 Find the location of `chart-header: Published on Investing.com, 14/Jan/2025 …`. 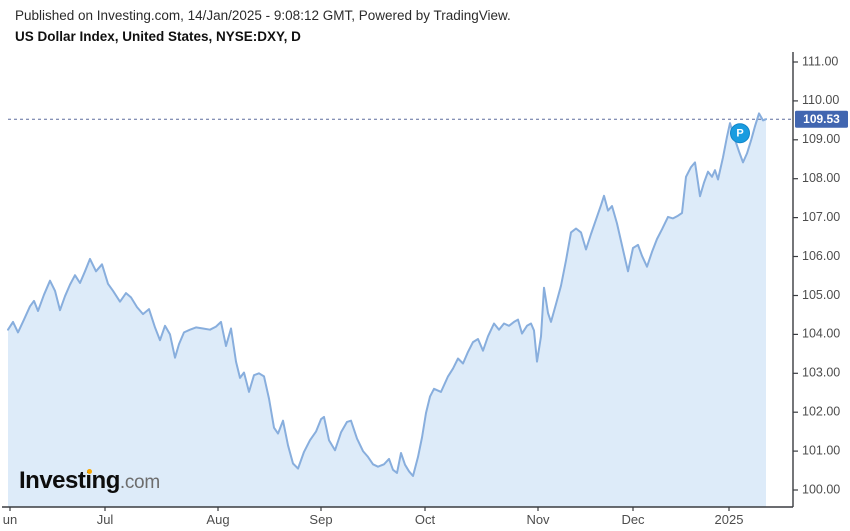

chart-header: Published on Investing.com, 14/Jan/2025 … is located at coordinates (263, 27).